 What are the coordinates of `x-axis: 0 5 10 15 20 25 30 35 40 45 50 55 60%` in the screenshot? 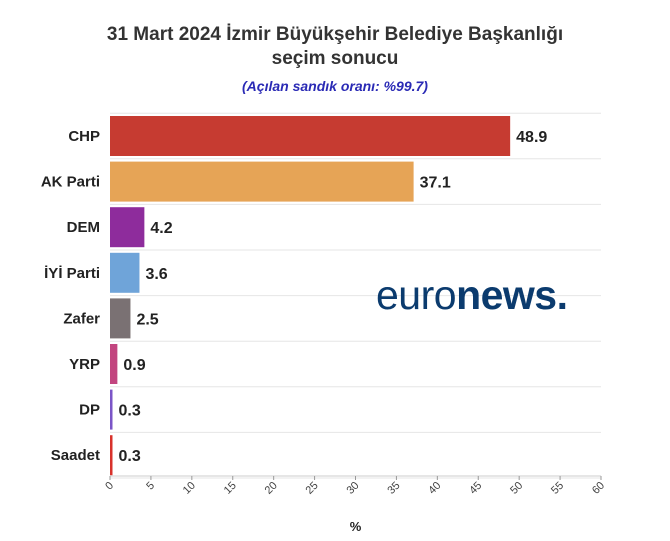 It's located at (355, 504).